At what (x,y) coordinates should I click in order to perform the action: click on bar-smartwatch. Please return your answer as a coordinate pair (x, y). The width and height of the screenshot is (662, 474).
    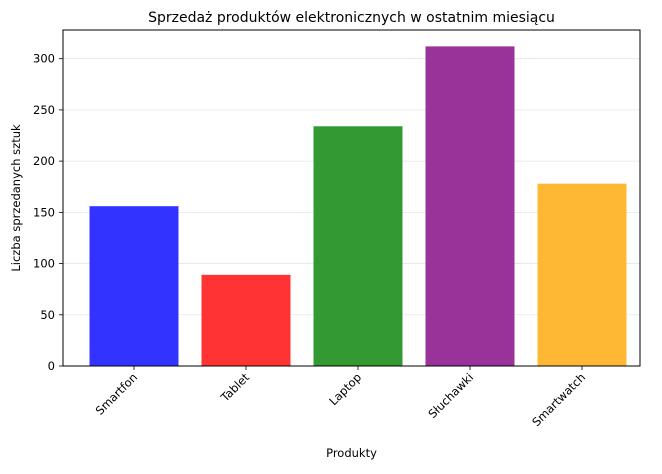
    Looking at the image, I should click on (582, 274).